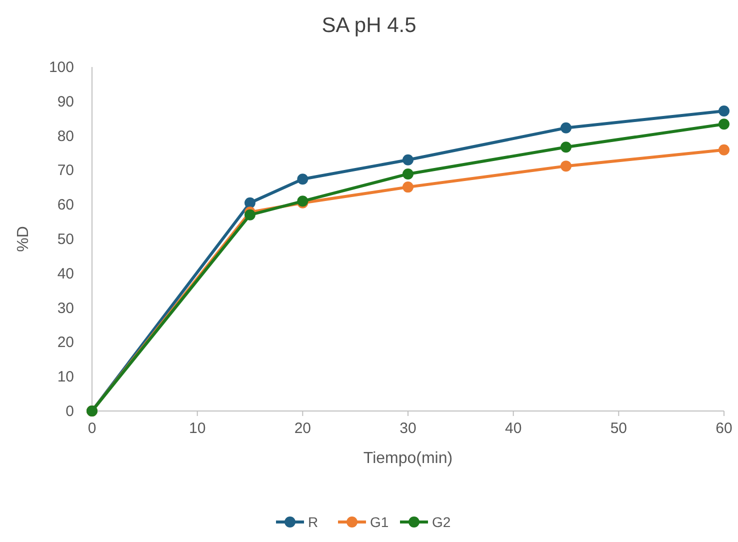 This screenshot has height=542, width=738. What do you see at coordinates (65, 171) in the screenshot?
I see `y-tick-label: 70` at bounding box center [65, 171].